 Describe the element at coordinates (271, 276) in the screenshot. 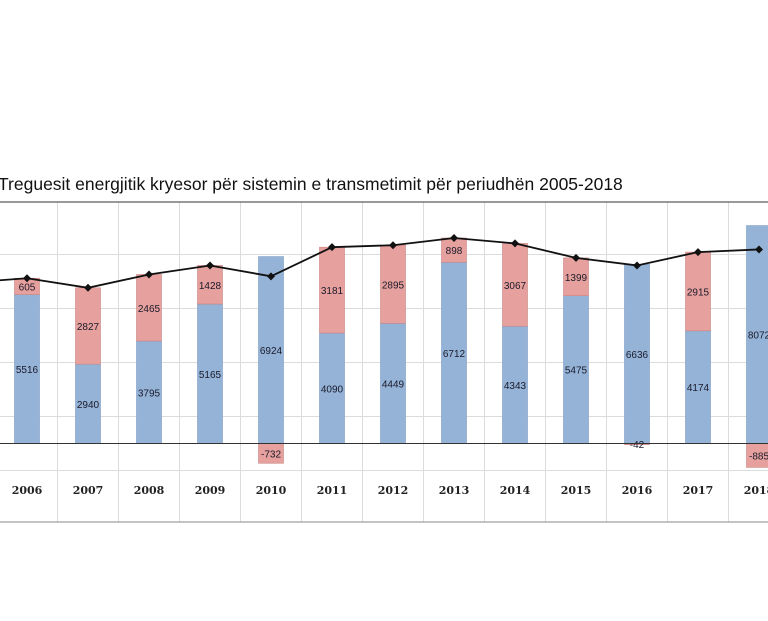

I see `line-marker-2010` at that location.